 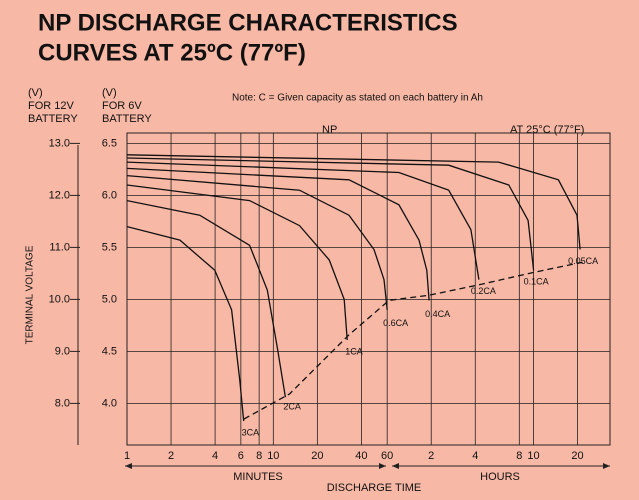 I want to click on y-tick-label: 6.0, so click(x=109, y=195).